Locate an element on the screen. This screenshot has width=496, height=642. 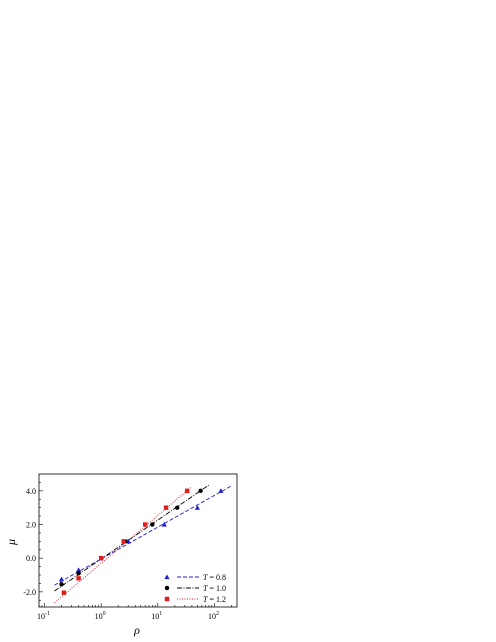
legend: T = 0.8 T = 1.0 T = 1.2 is located at coordinates (195, 588).